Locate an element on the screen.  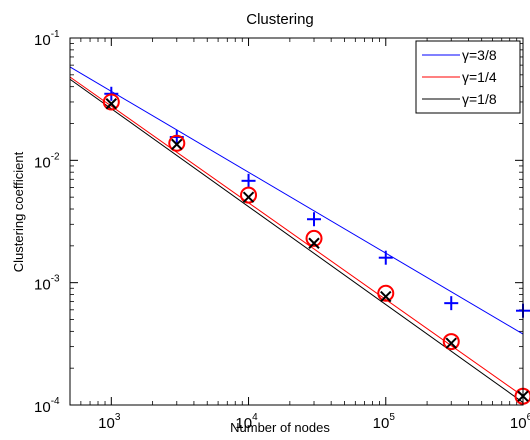
y-tick-label: 10⁻² is located at coordinates (47, 161).